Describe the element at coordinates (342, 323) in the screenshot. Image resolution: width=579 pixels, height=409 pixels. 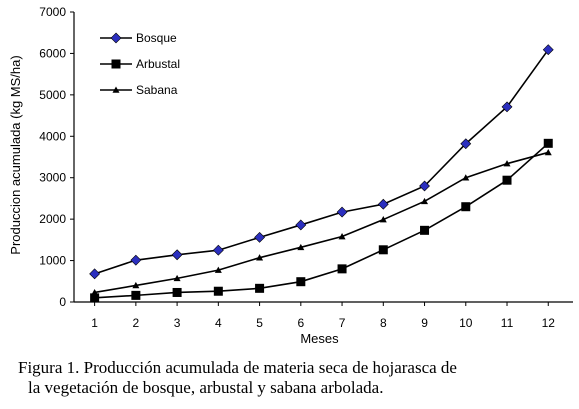
I see `x-tick-label: 7` at that location.